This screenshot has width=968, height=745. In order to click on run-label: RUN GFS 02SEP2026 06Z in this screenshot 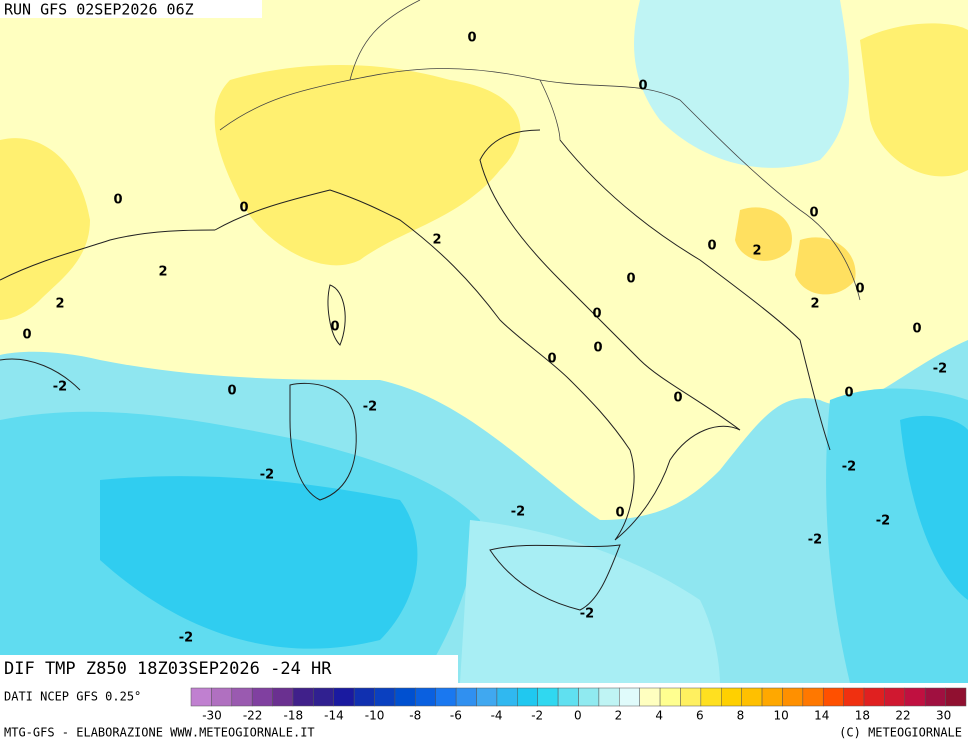, I will do `click(99, 10)`.